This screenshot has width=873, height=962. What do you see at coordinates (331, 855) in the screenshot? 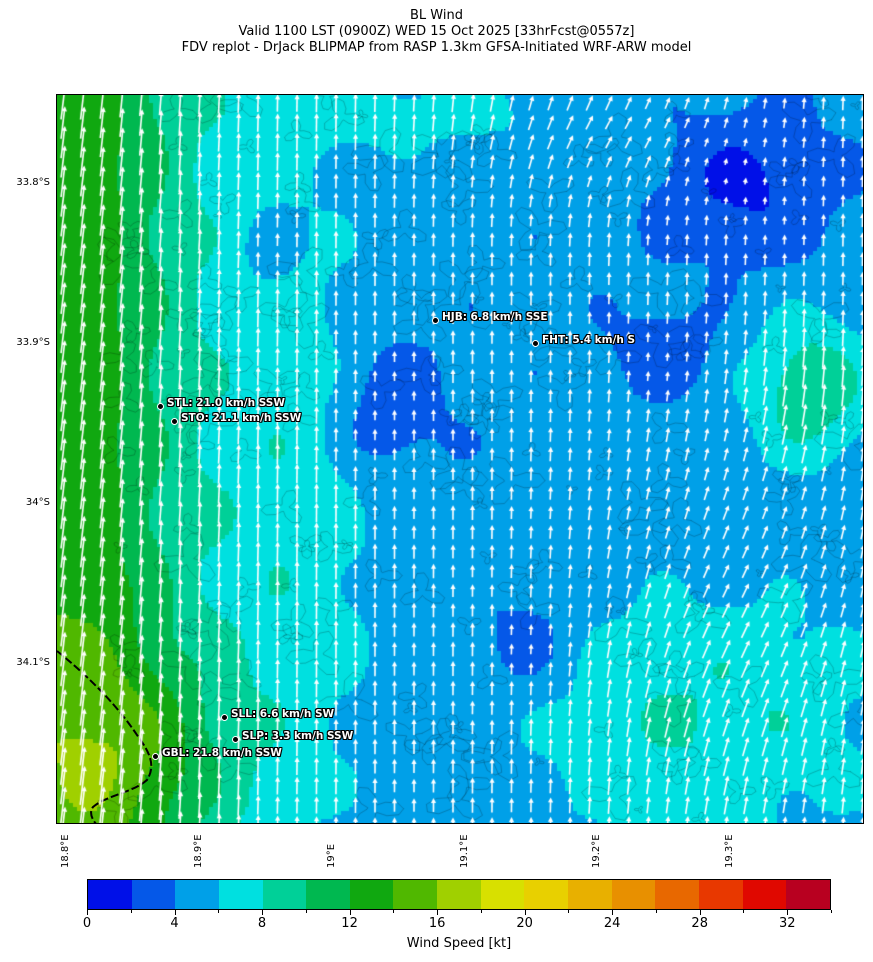
I see `lon-tick-label: 19°E` at bounding box center [331, 855].